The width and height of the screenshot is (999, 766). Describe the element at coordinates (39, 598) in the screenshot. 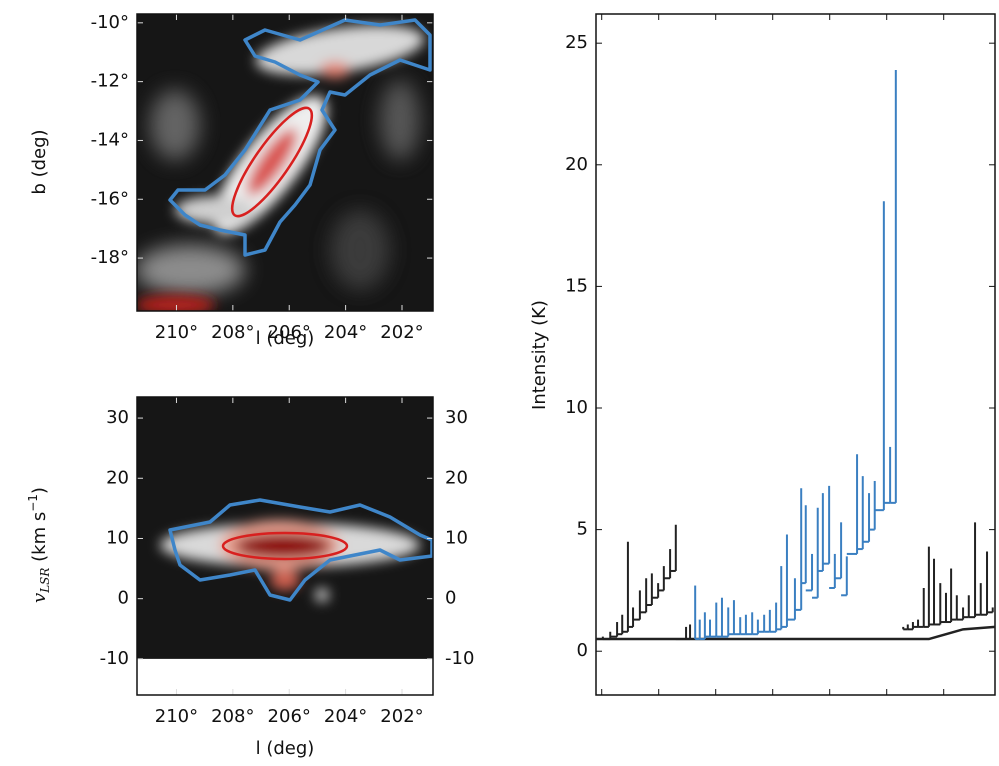

I see `y-axis-label-var: v` at that location.